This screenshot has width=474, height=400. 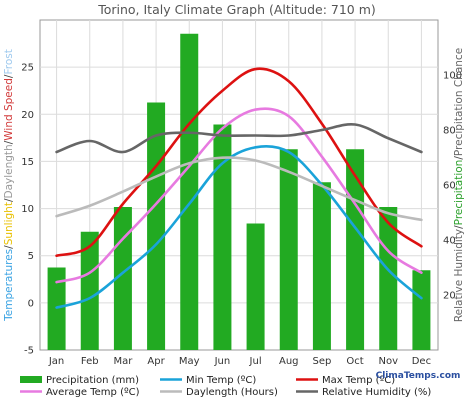 What do you see at coordinates (27, 162) in the screenshot?
I see `left-tick-label: 15` at bounding box center [27, 162].